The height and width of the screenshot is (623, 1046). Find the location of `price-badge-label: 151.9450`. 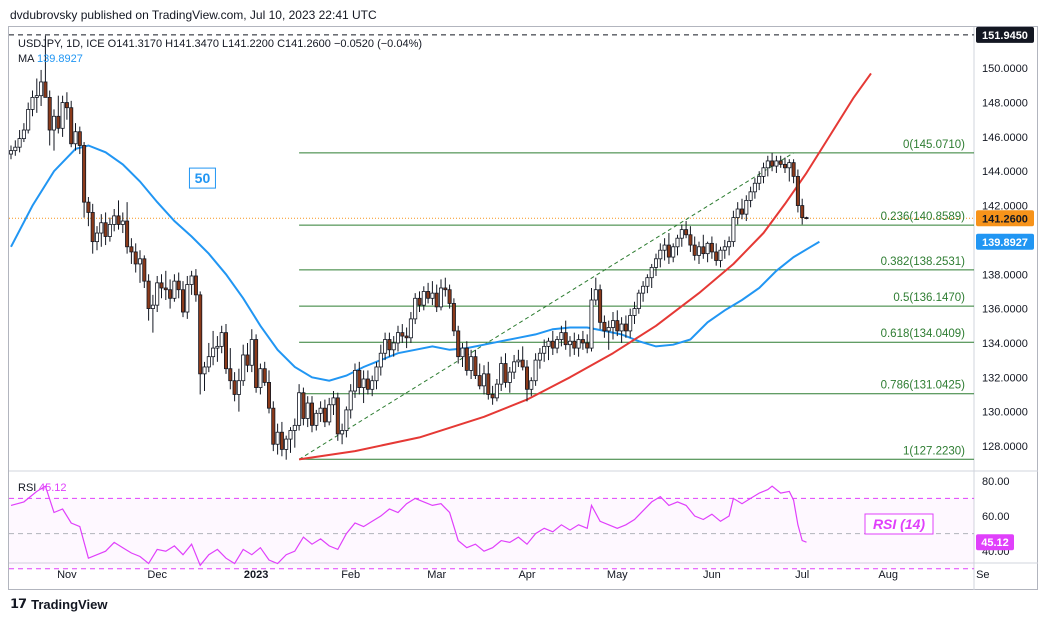

price-badge-label: 151.9450 is located at coordinates (1005, 36).